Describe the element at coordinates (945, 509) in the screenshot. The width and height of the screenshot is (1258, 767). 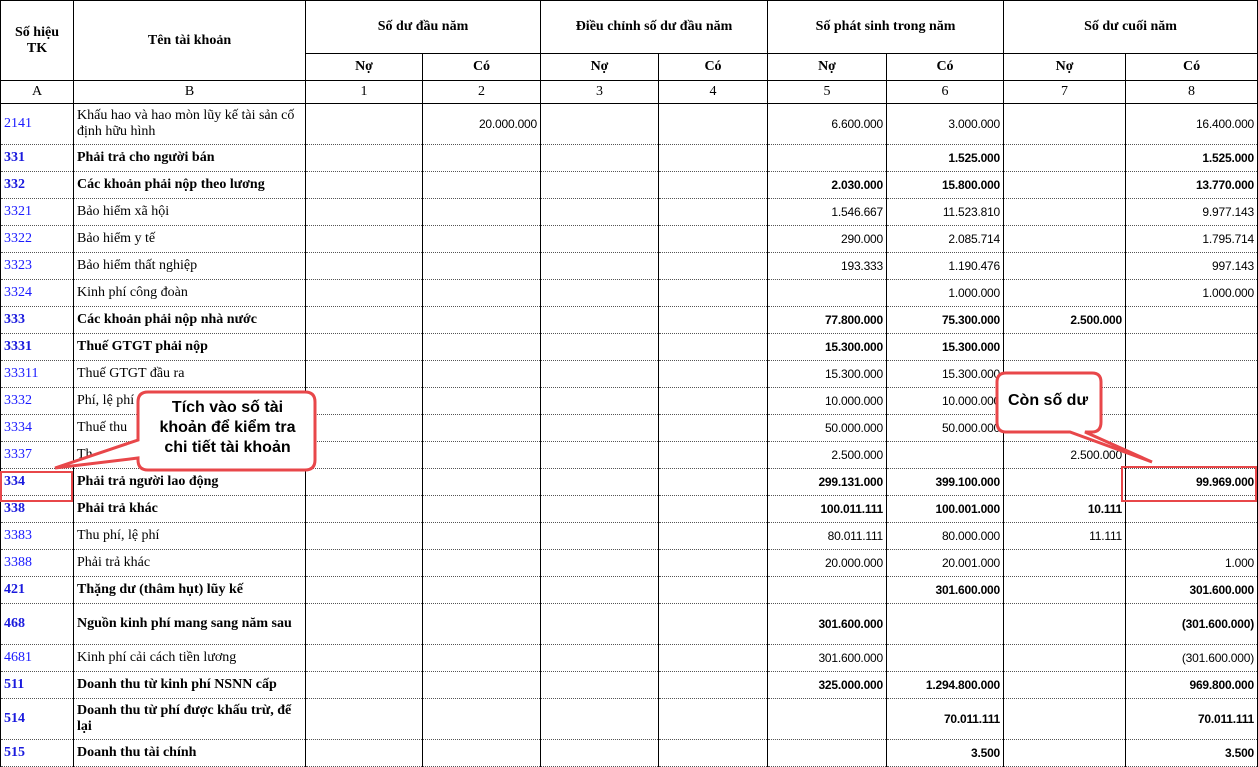
I see `amount-cell: 100.001.000` at that location.